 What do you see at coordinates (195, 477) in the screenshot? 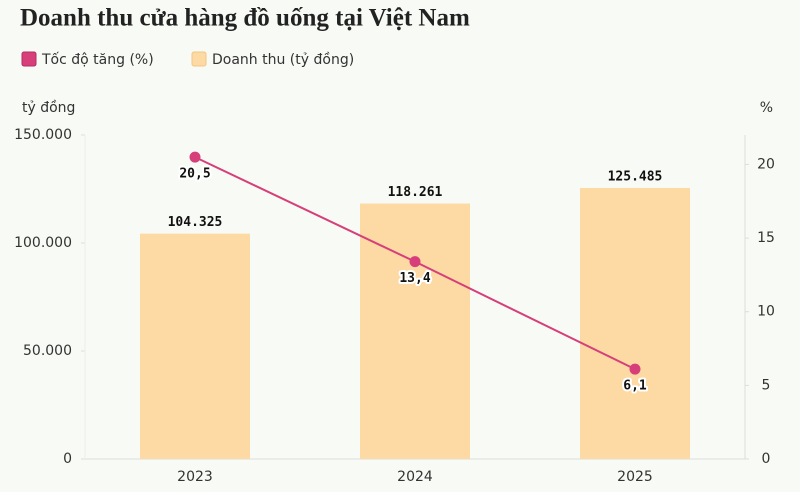
I see `x-tick-label: 2023` at bounding box center [195, 477].